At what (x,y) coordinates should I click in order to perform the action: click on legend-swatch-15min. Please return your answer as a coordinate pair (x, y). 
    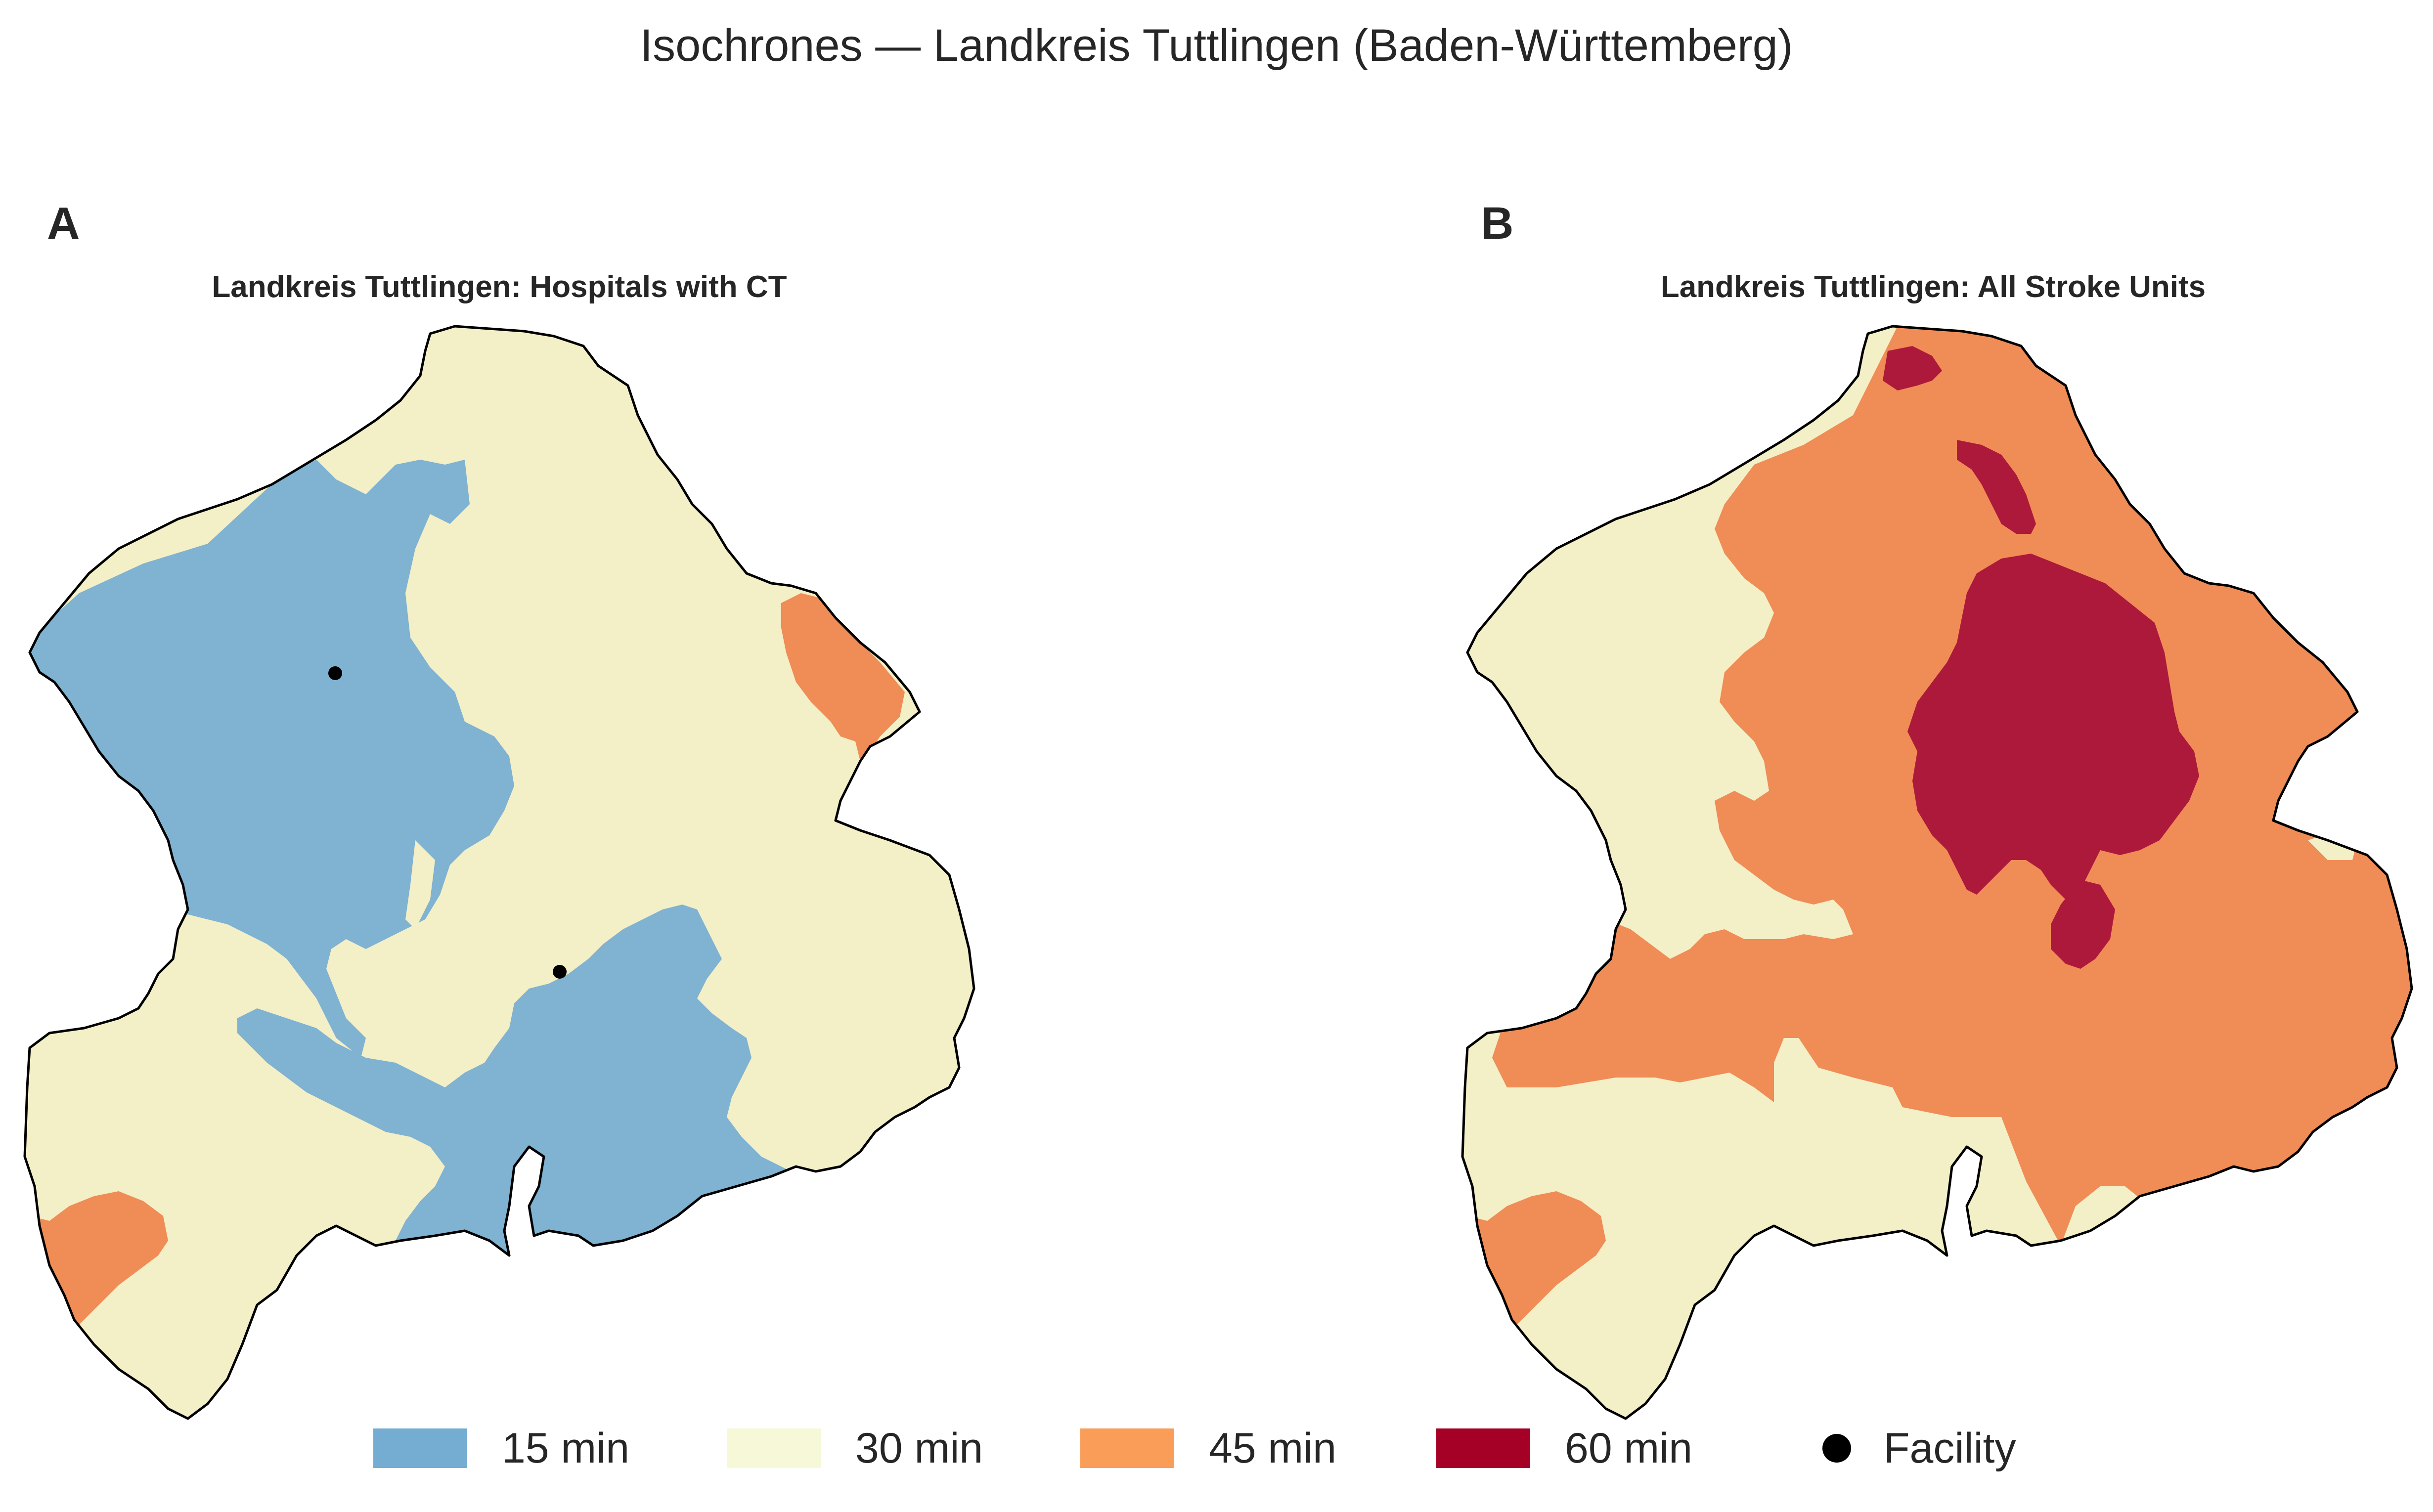
    Looking at the image, I should click on (420, 1448).